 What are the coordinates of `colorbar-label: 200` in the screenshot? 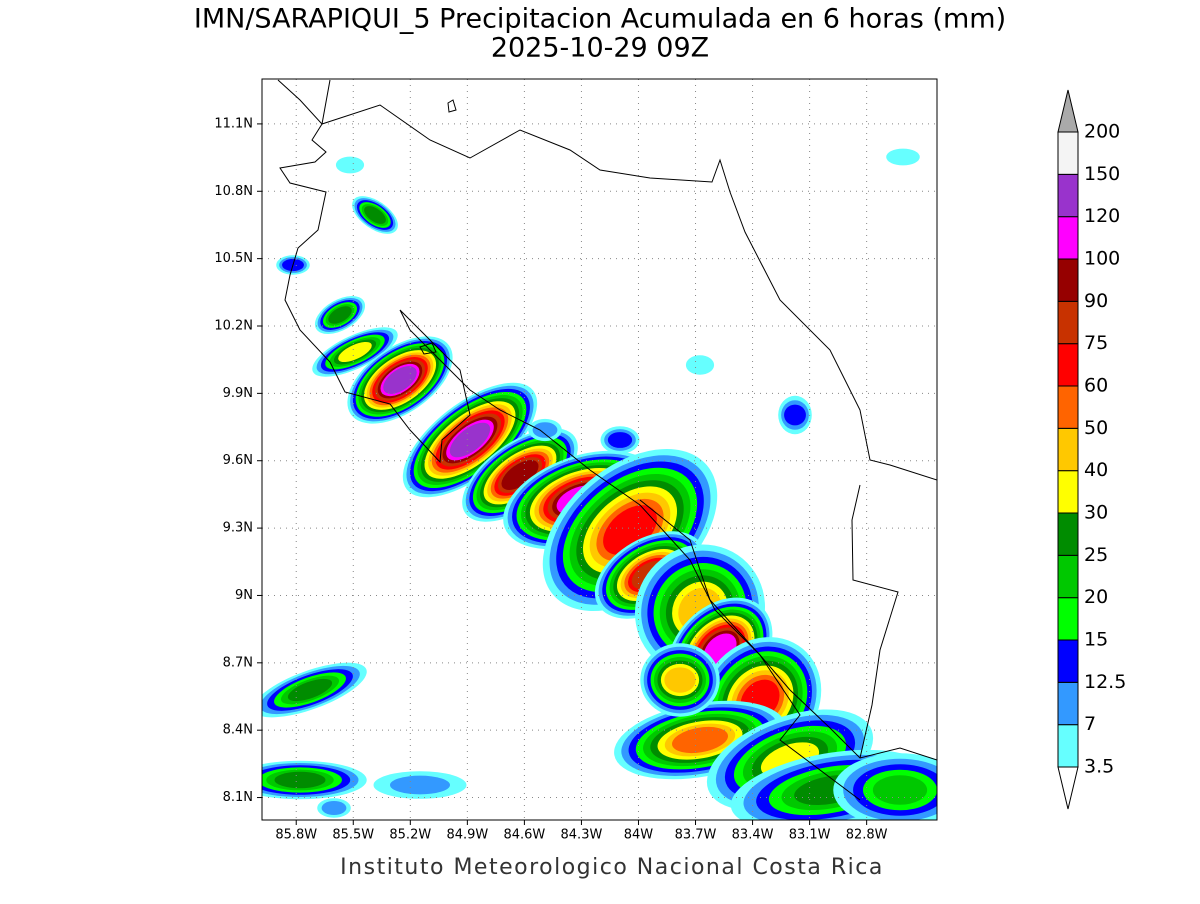 It's located at (1102, 132).